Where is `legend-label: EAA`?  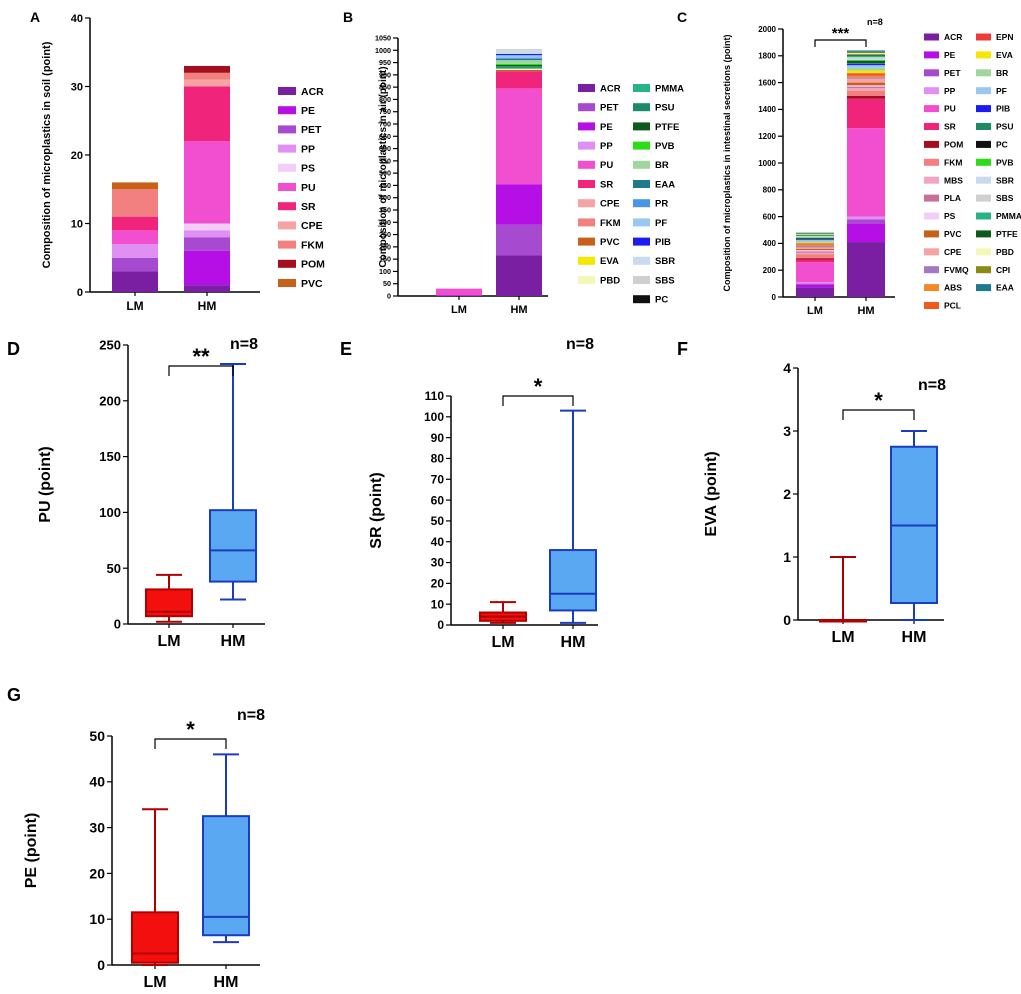
legend-label: EAA is located at coordinates (1005, 288).